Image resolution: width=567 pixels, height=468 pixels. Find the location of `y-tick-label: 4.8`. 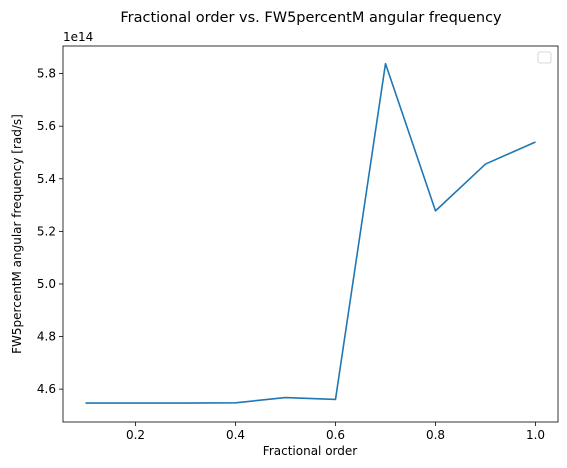

y-tick-label: 4.8 is located at coordinates (46, 337).